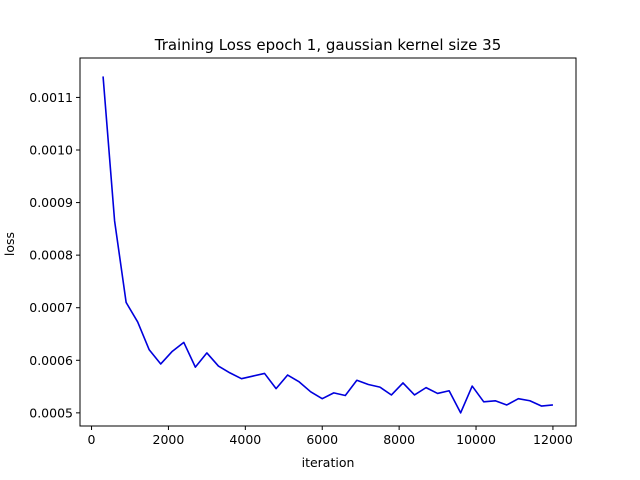  What do you see at coordinates (51, 360) in the screenshot?
I see `y-tick-label: 0.0006` at bounding box center [51, 360].